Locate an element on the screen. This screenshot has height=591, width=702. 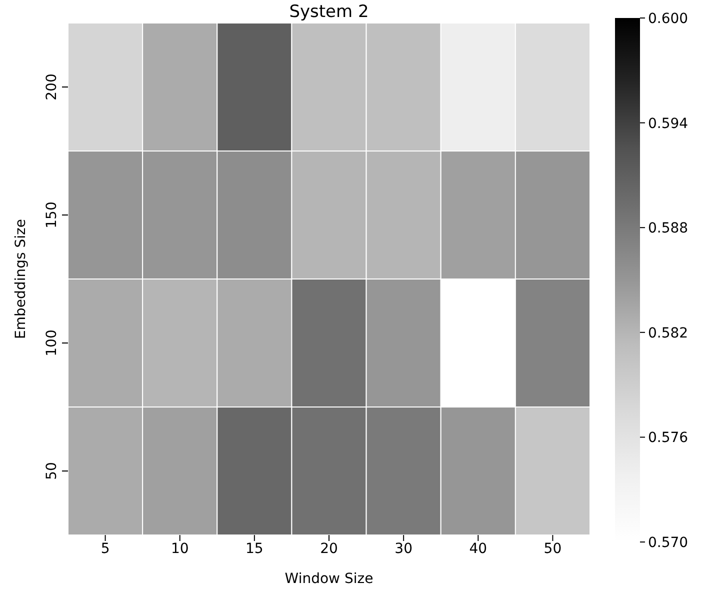
x-tick-label: 30 is located at coordinates (403, 548).